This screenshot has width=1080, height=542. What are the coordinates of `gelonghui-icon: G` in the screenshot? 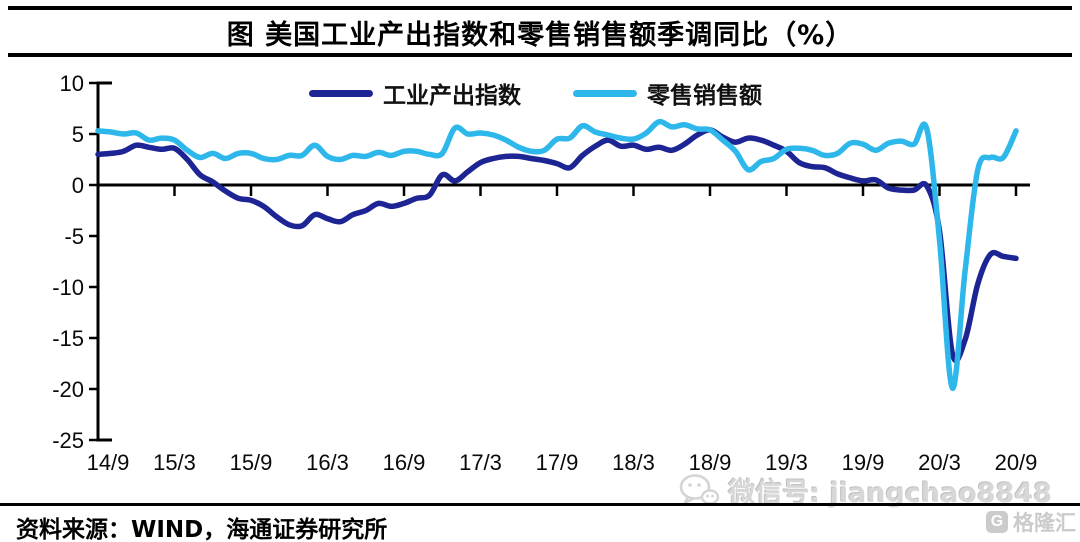 It's located at (997, 522).